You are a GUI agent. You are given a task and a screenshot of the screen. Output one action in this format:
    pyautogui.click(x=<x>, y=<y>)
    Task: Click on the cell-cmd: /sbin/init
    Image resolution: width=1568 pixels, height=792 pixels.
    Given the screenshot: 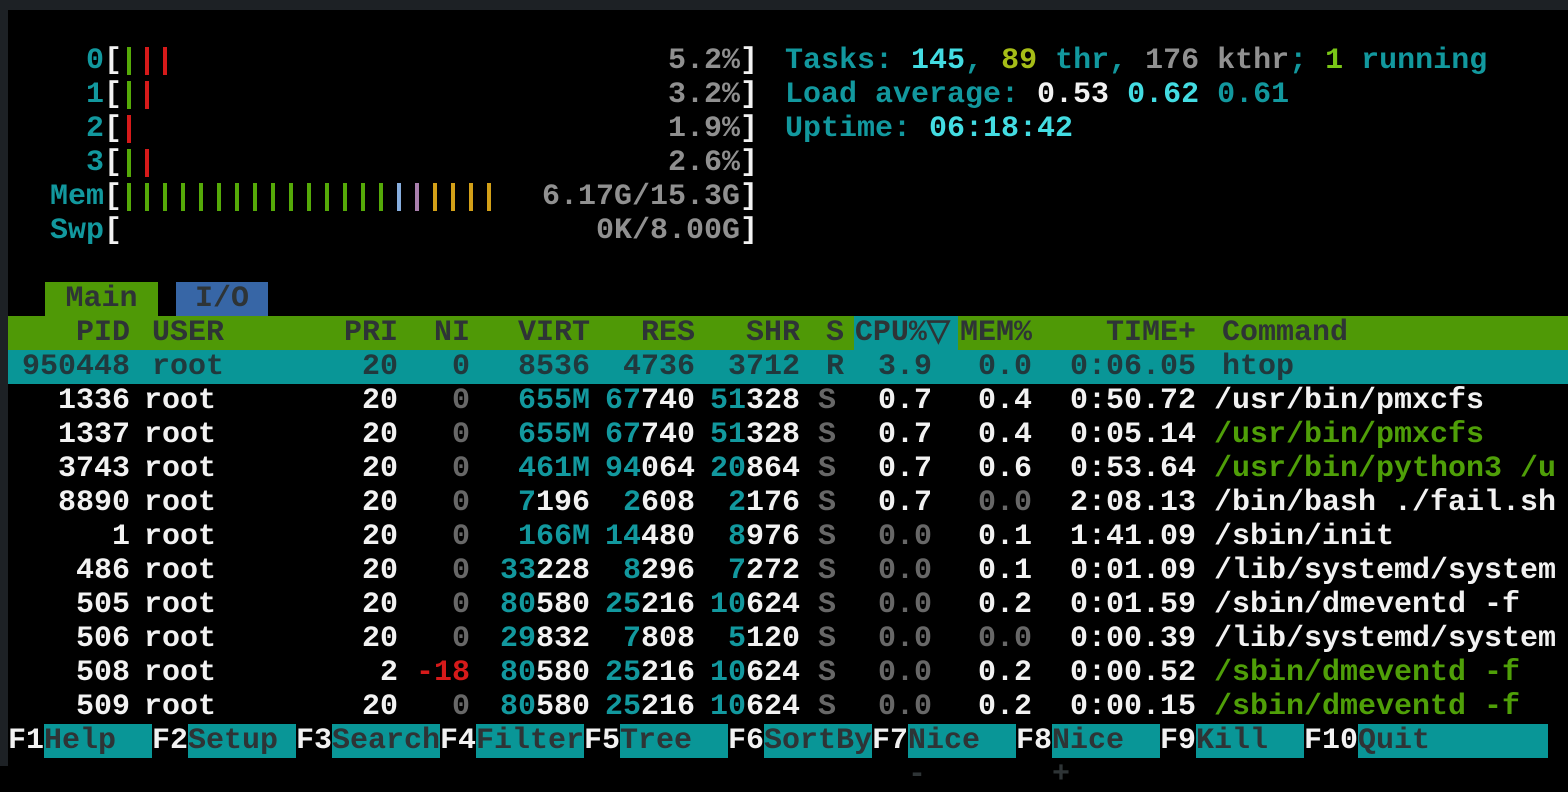 What is the action you would take?
    pyautogui.click(x=1304, y=537)
    